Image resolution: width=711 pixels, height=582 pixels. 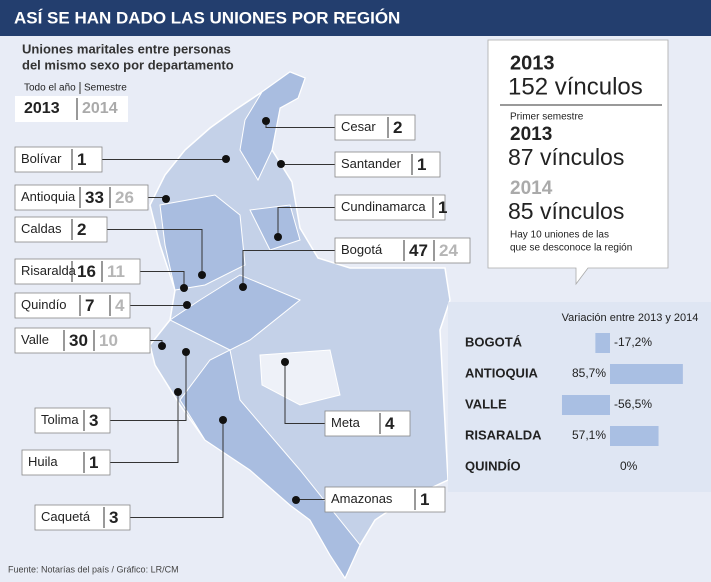 What do you see at coordinates (486, 403) in the screenshot?
I see `category-label: VALLE` at bounding box center [486, 403].